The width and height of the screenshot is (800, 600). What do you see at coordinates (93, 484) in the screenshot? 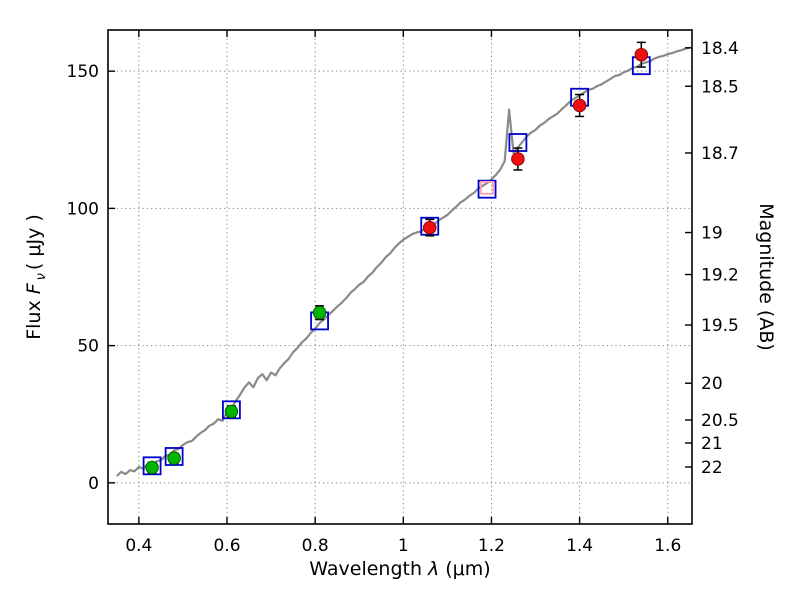
I see `y-tick-label: 0` at bounding box center [93, 484].